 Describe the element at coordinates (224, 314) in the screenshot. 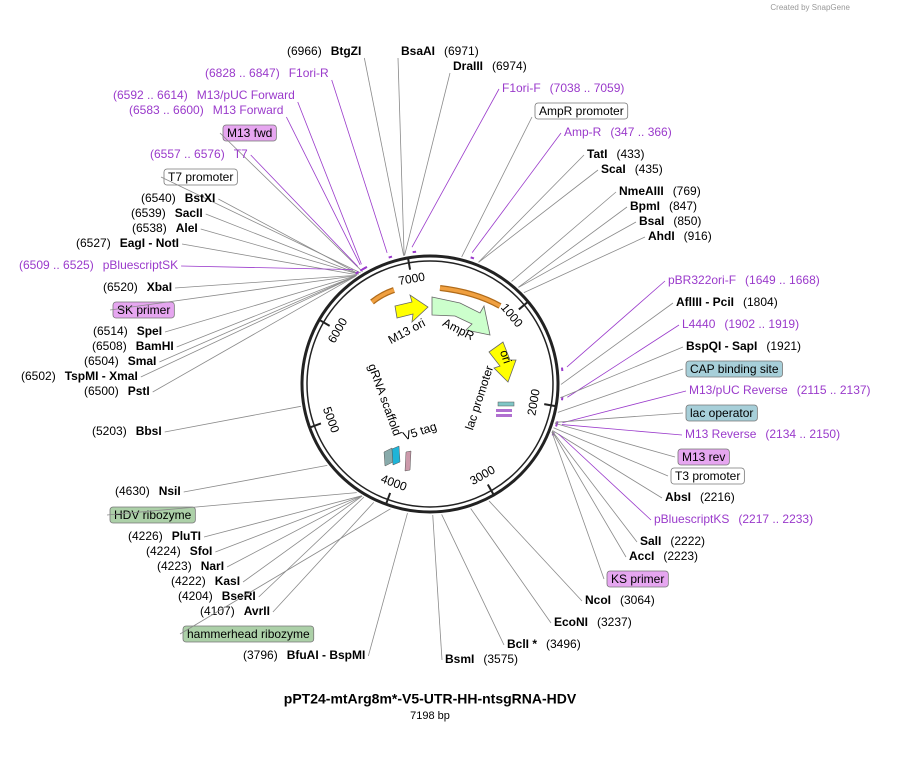

I see `site-label: (6508) BamHI` at that location.